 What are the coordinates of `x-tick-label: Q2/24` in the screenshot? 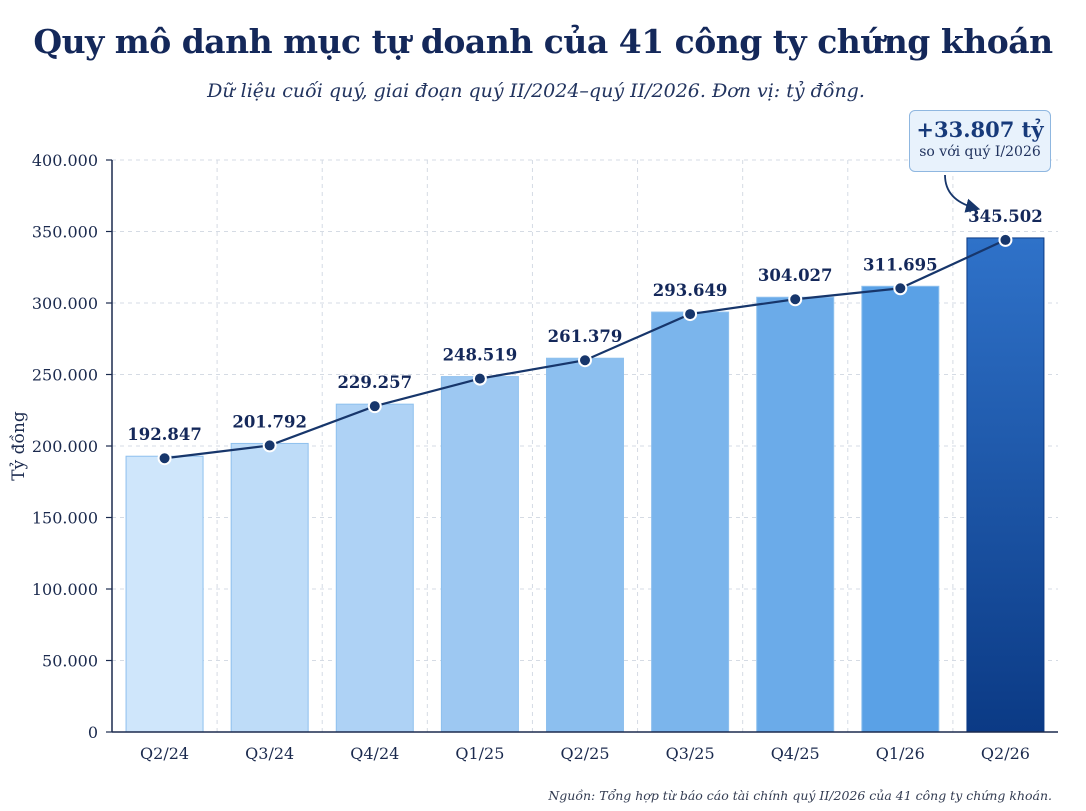 It's located at (164, 753).